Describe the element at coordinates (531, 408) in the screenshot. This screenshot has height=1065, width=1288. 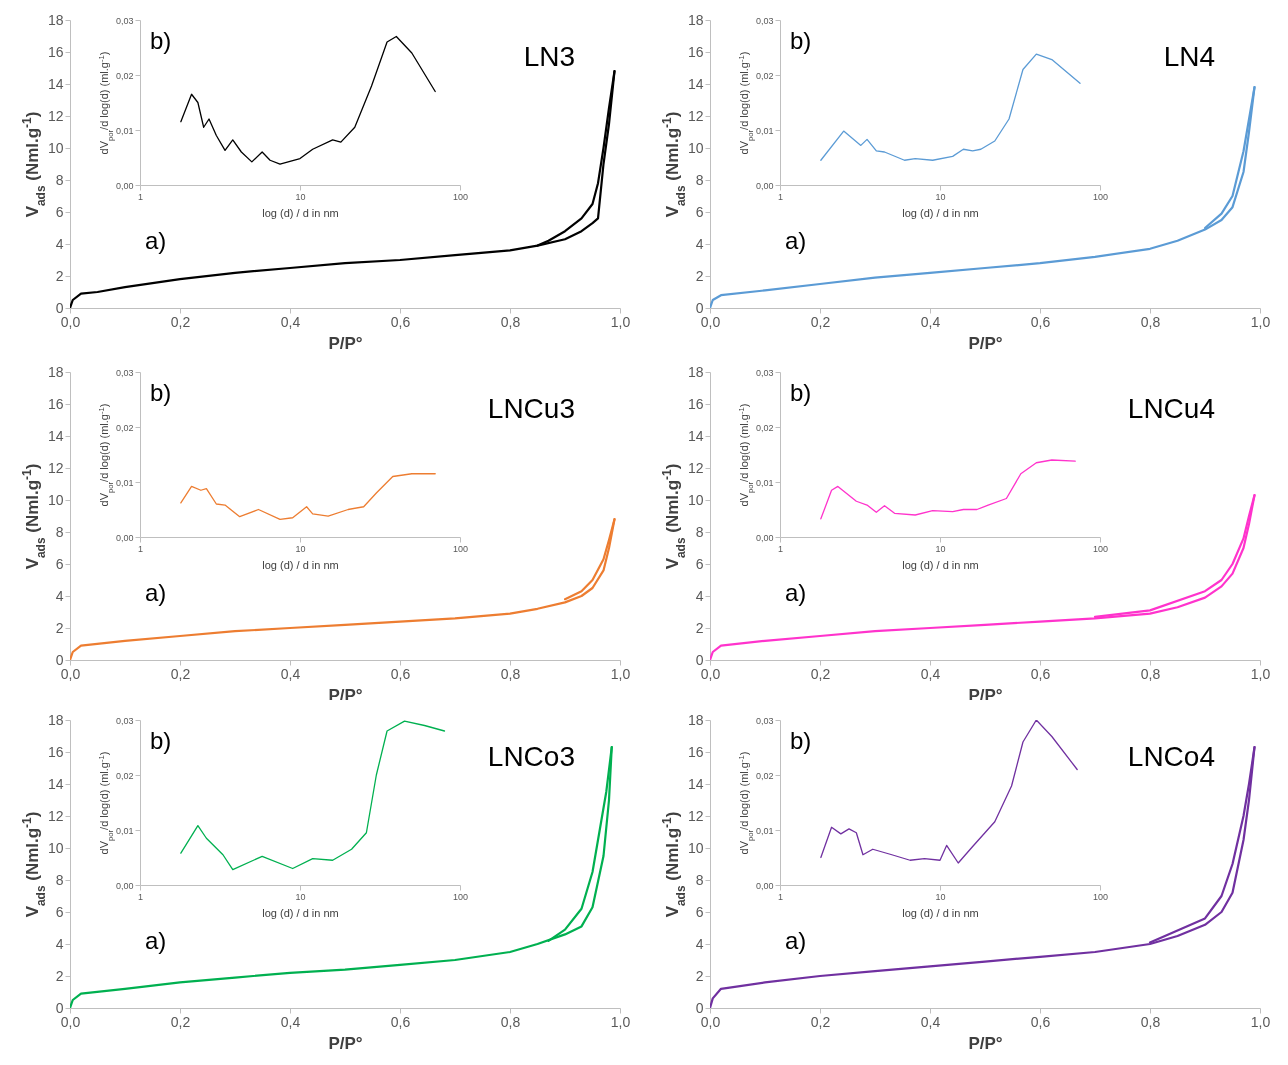
I see `text: LNCu3` at that location.